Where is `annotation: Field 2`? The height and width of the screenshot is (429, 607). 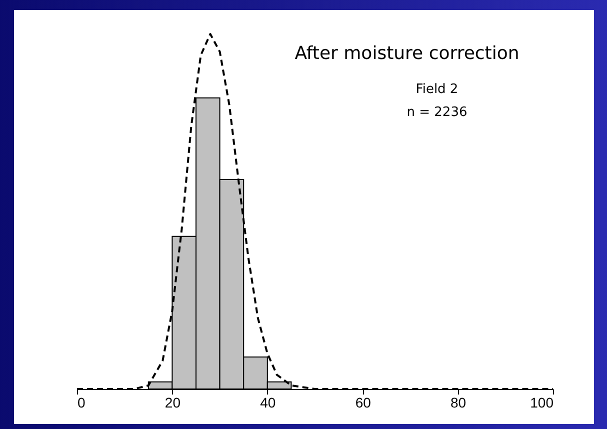
annotation: Field 2 is located at coordinates (437, 89).